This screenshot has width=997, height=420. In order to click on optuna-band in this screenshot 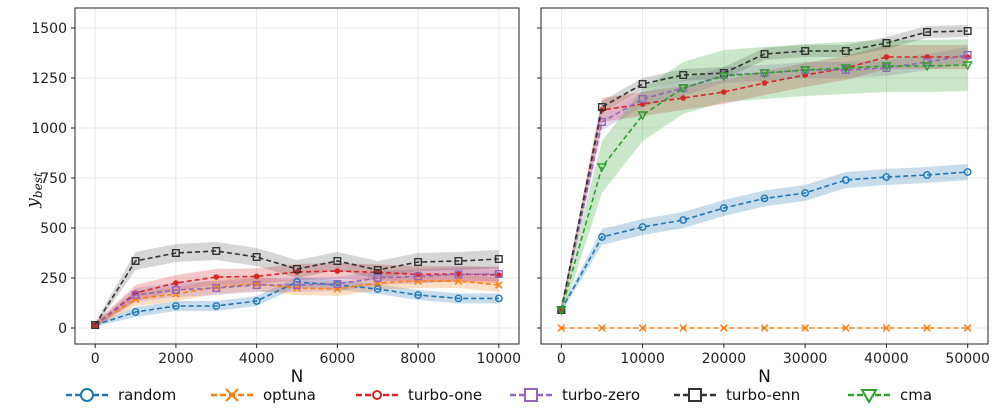, I will do `click(297, 301)`.